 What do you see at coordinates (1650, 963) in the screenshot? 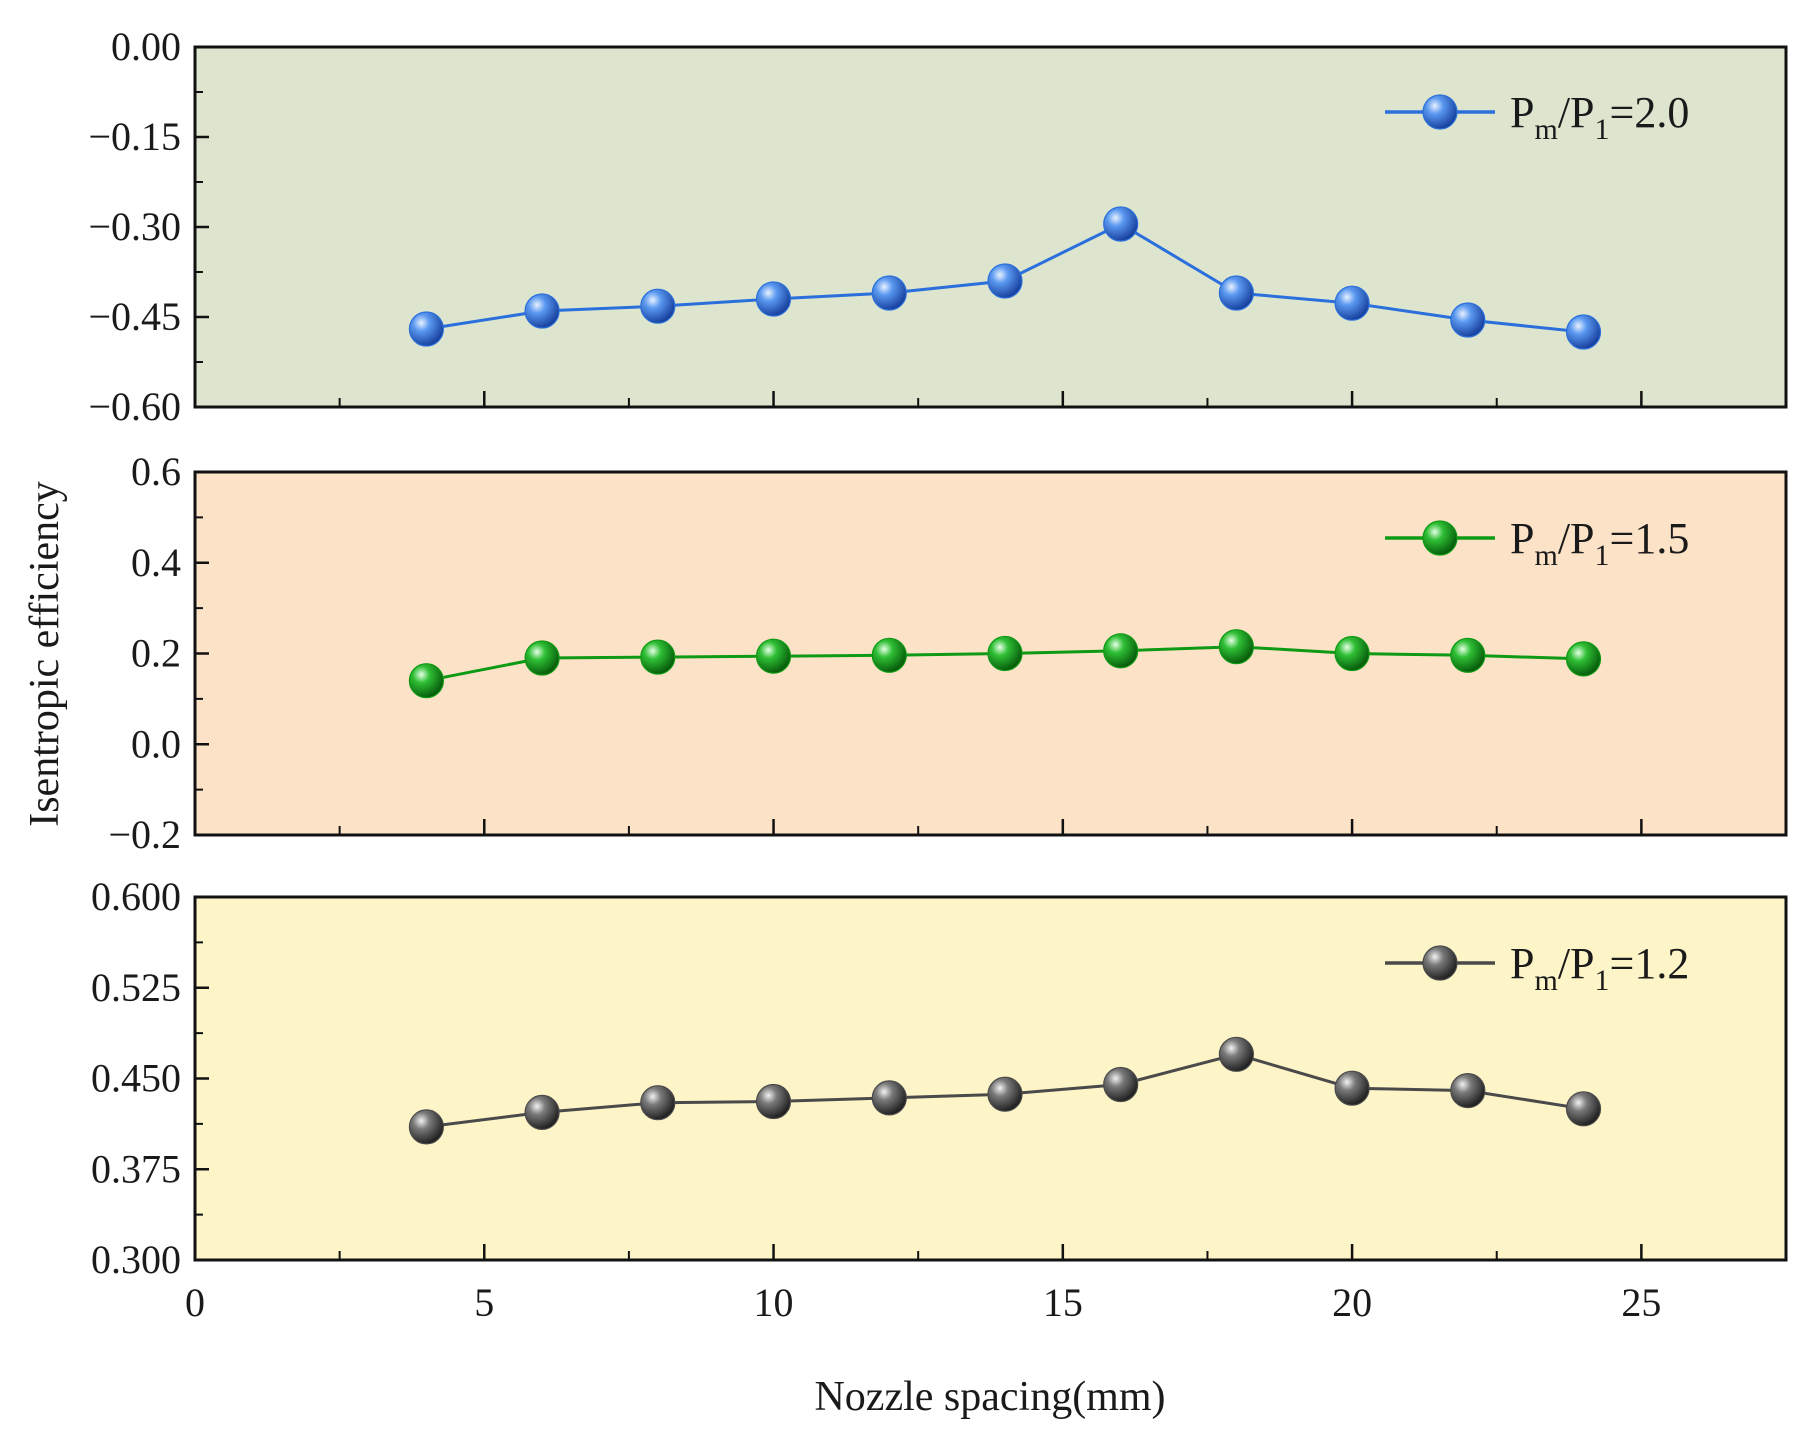
I see `legend-label-part: =1.2` at bounding box center [1650, 963].